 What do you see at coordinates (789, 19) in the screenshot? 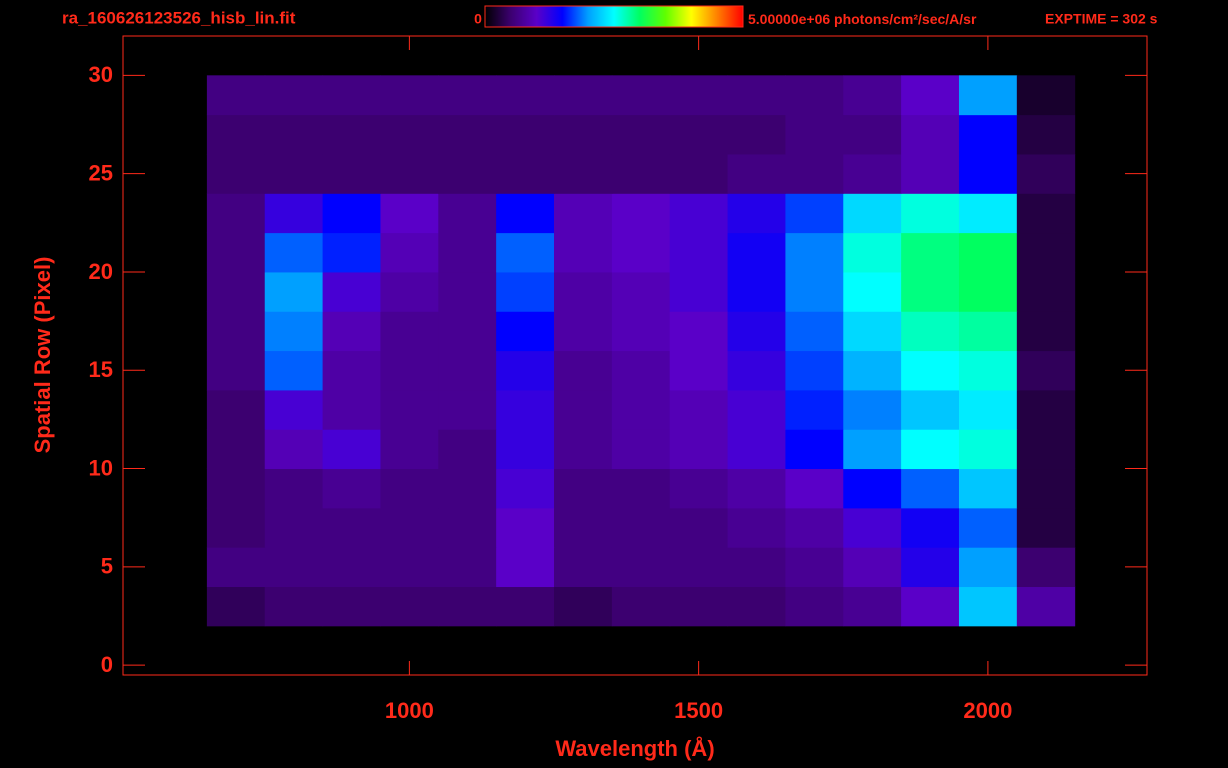
I see `colorbar-max-value: 5.00000e+06` at bounding box center [789, 19].